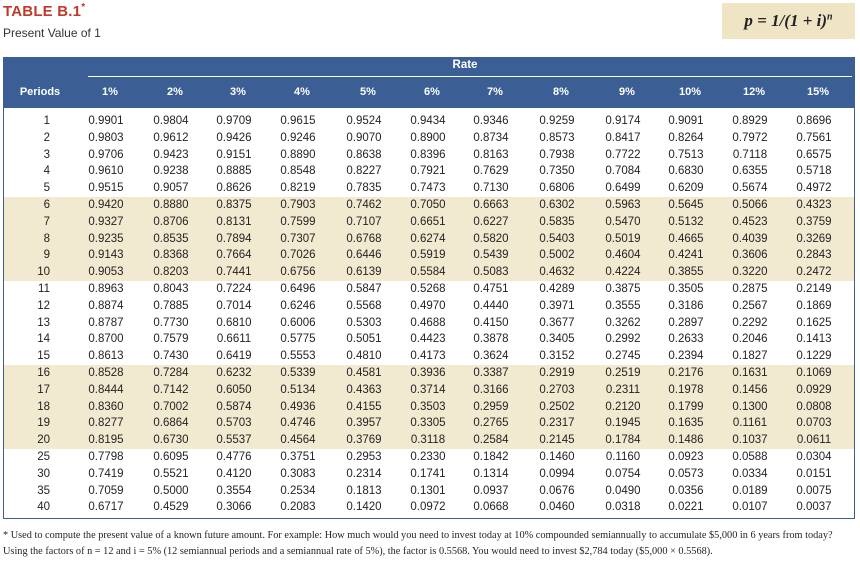 This screenshot has width=860, height=567. What do you see at coordinates (106, 121) in the screenshot?
I see `value-cell: 0.9901` at bounding box center [106, 121].